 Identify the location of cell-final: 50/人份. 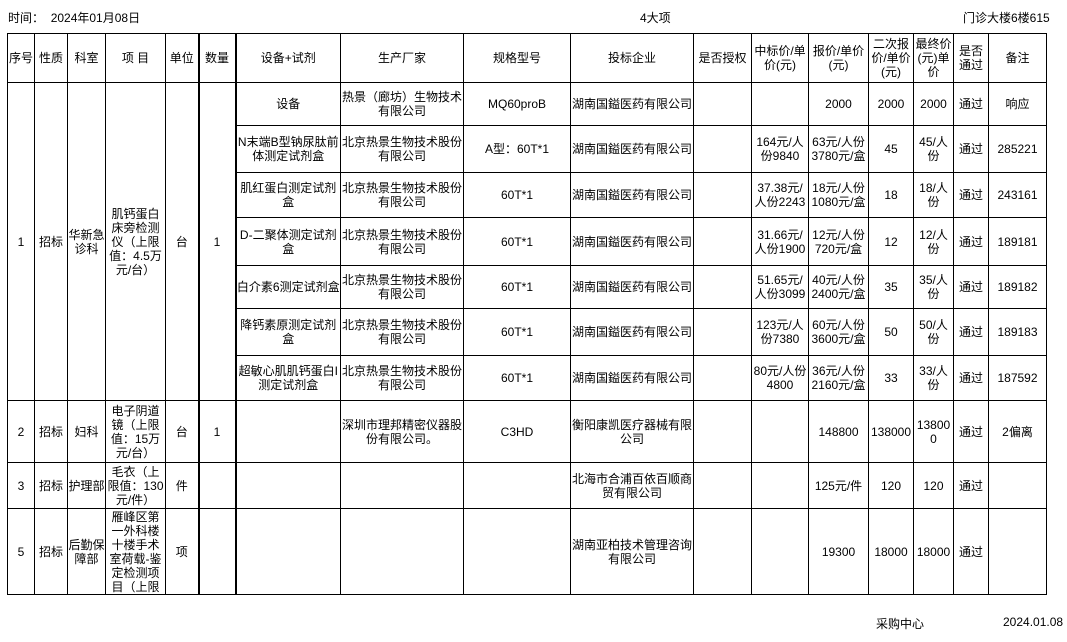
(933, 332).